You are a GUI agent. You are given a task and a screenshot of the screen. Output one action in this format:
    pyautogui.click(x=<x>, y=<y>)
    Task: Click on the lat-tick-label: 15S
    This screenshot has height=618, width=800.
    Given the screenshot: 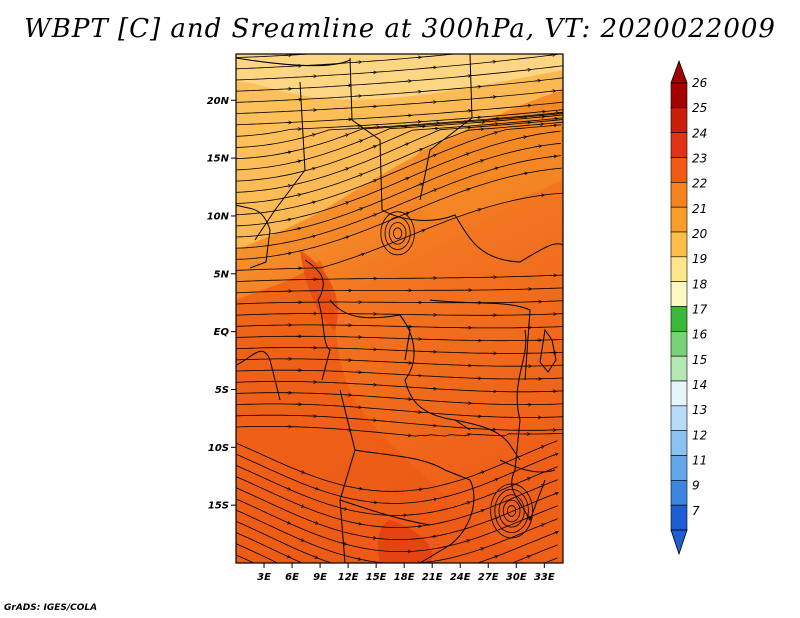 What is the action you would take?
    pyautogui.click(x=218, y=506)
    